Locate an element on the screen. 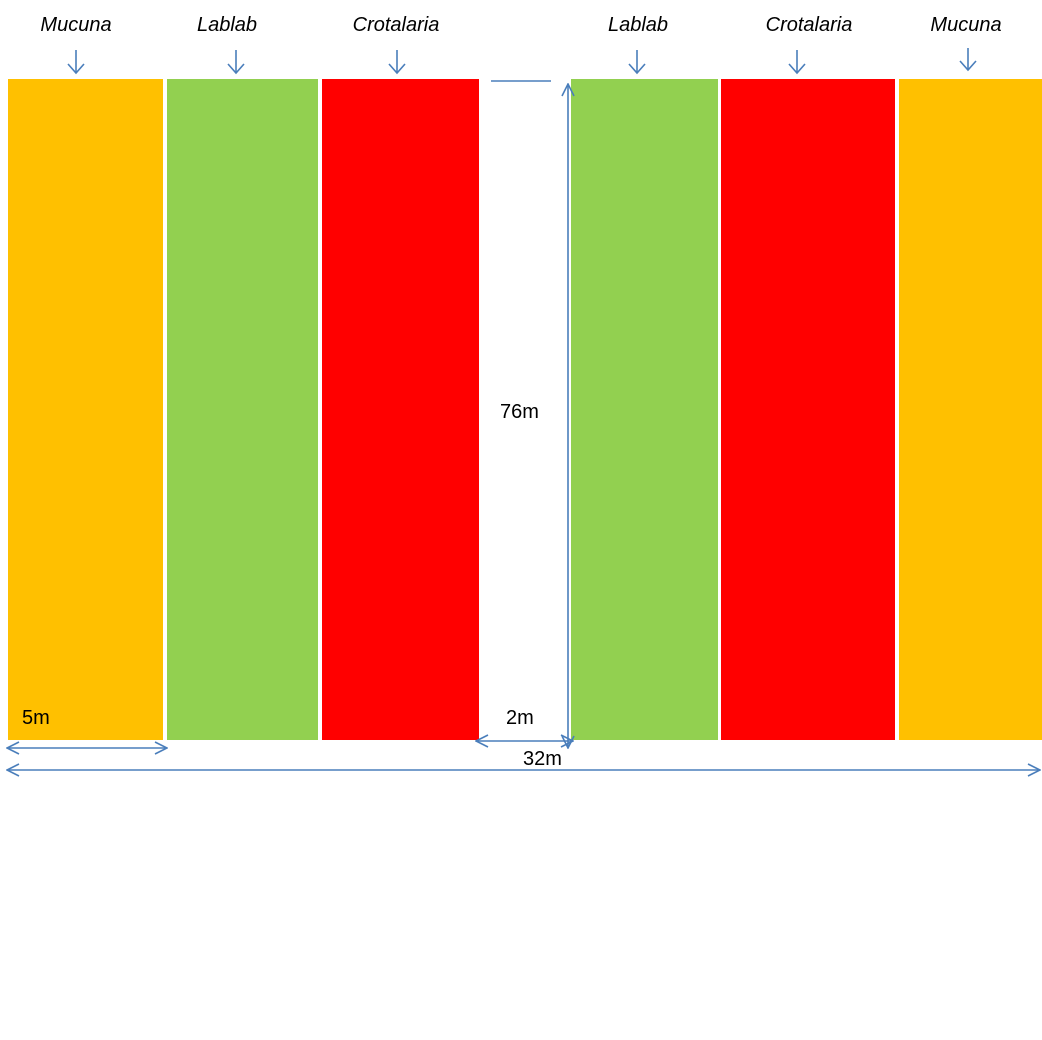 The width and height of the screenshot is (1042, 1040). plot-strip-mucuna-right is located at coordinates (970, 409).